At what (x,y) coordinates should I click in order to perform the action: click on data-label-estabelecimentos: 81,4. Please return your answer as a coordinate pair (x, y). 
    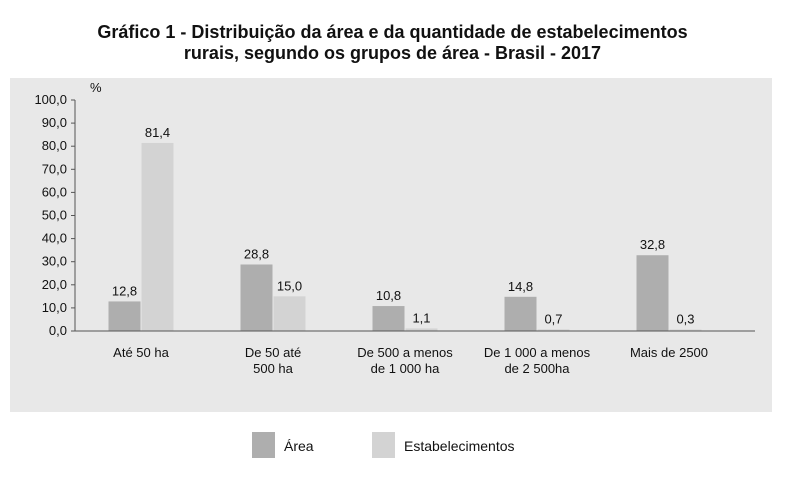
    Looking at the image, I should click on (157, 132).